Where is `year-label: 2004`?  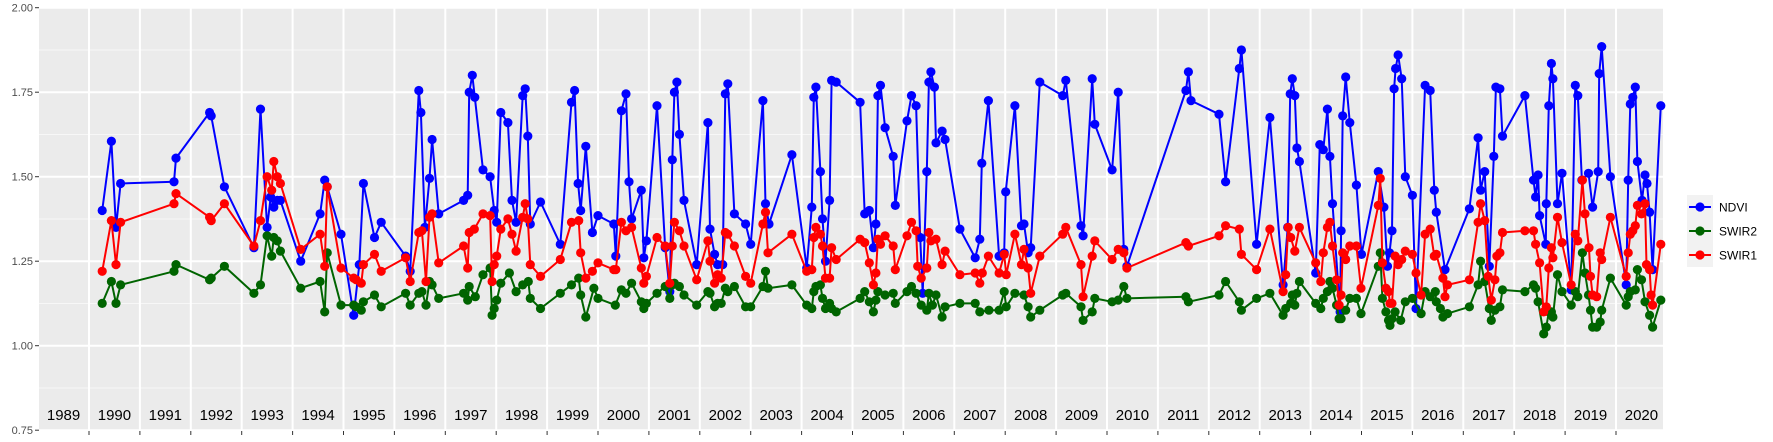
year-label: 2004 is located at coordinates (826, 415).